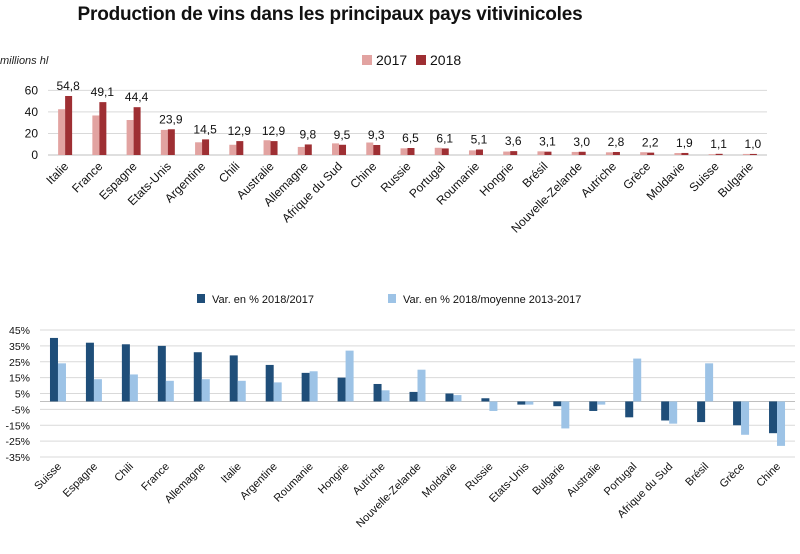 The image size is (800, 554). I want to click on legend-swatch-var-2017, so click(201, 298).